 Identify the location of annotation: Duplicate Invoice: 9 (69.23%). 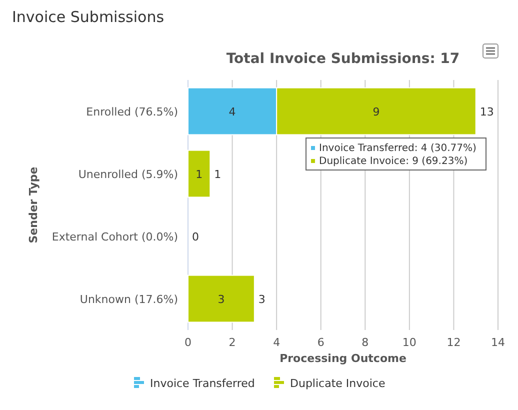
(393, 161).